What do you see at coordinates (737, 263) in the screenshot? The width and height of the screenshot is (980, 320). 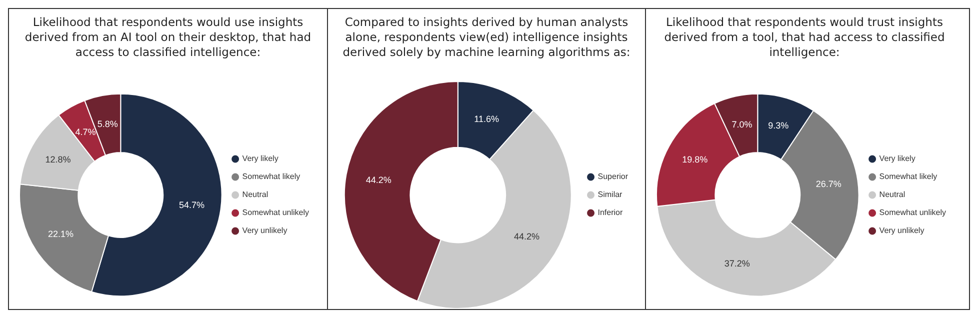 I see `data-label: 37.2%` at bounding box center [737, 263].